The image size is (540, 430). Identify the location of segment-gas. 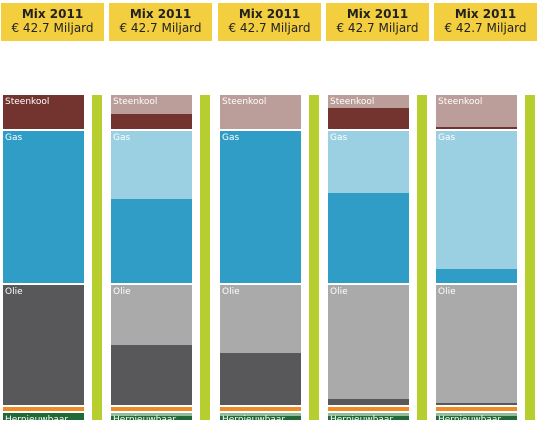
(476, 207).